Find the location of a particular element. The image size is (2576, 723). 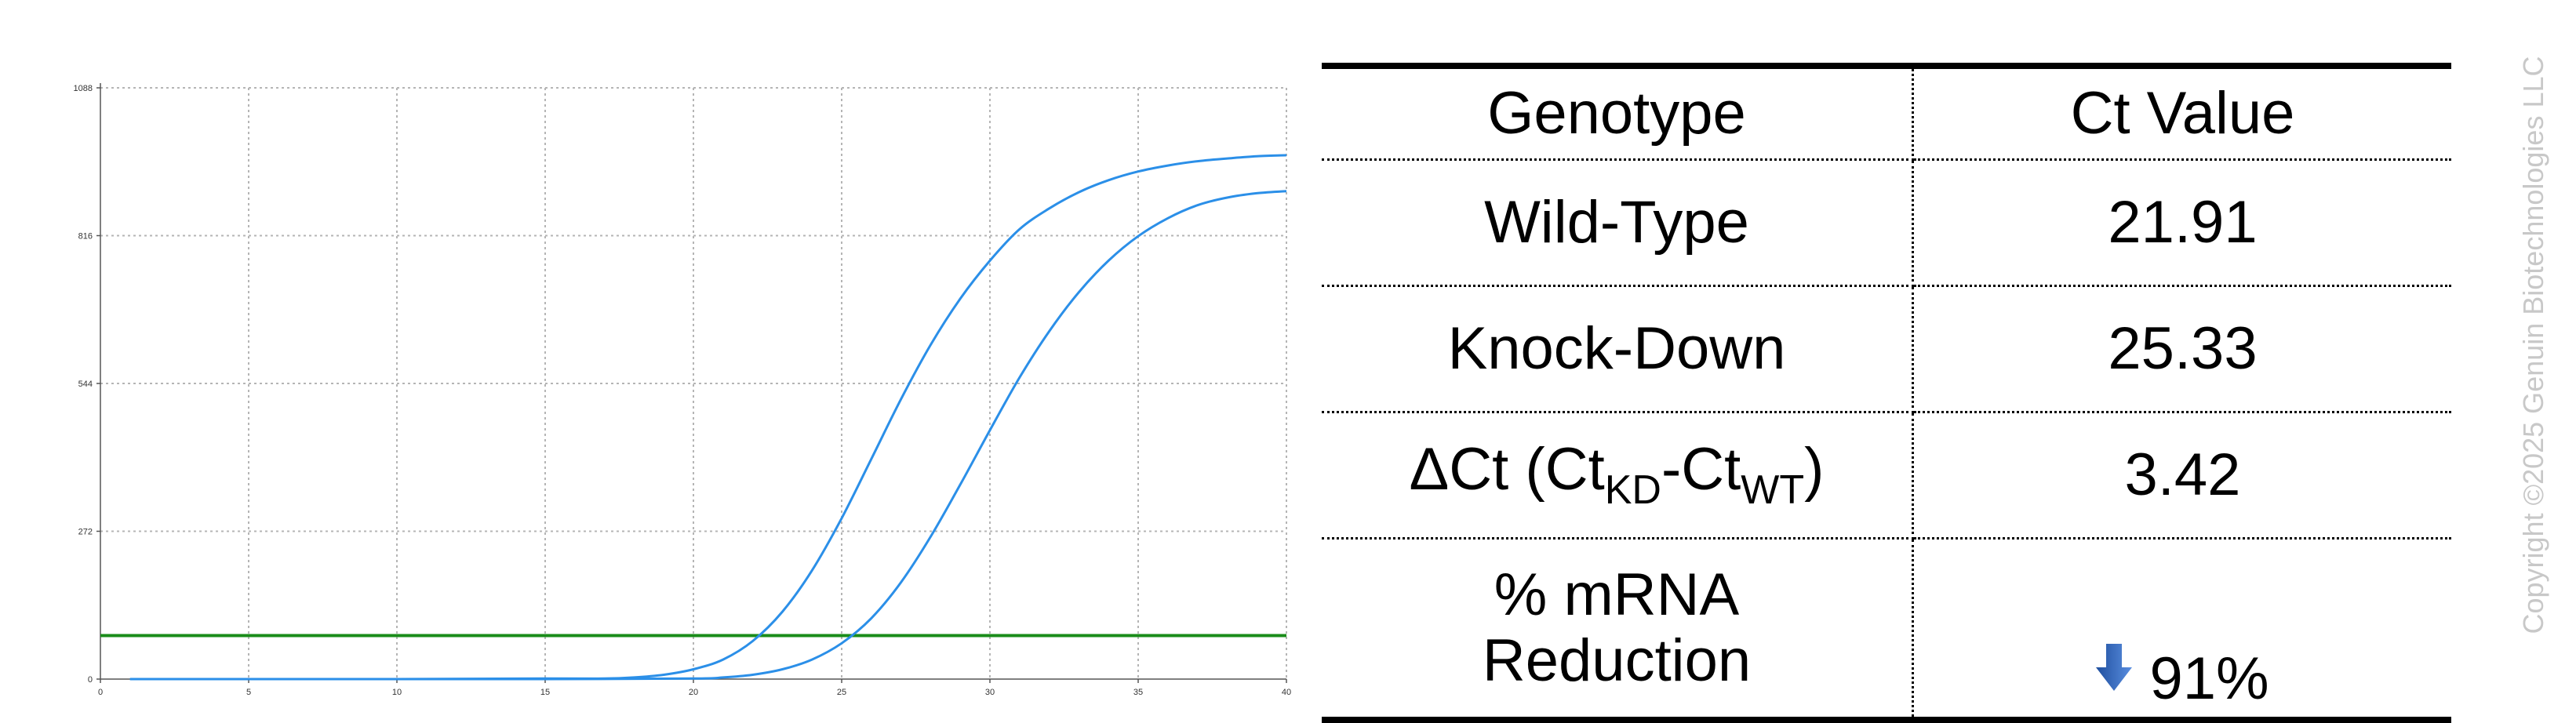

x-tick-label: 5 is located at coordinates (248, 692).